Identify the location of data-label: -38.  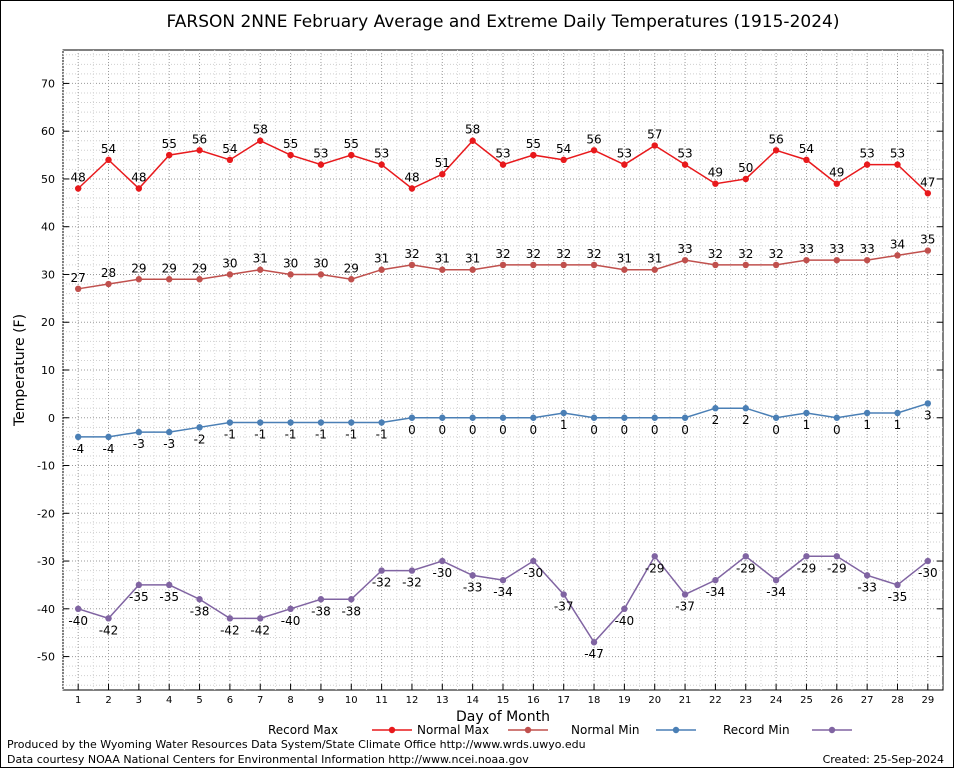
(200, 611).